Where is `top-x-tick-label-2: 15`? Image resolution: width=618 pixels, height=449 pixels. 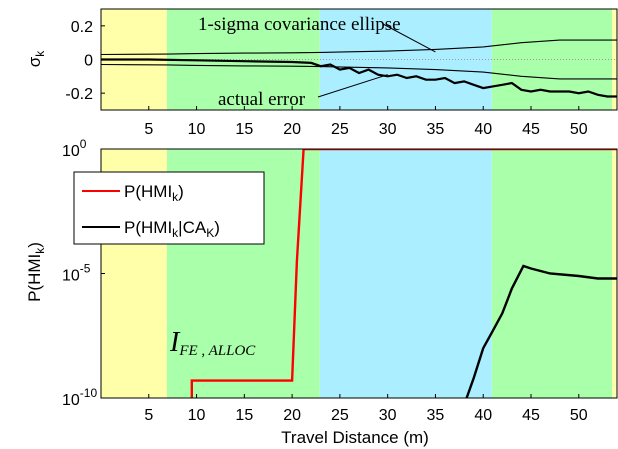
top-x-tick-label-2: 15 is located at coordinates (244, 129).